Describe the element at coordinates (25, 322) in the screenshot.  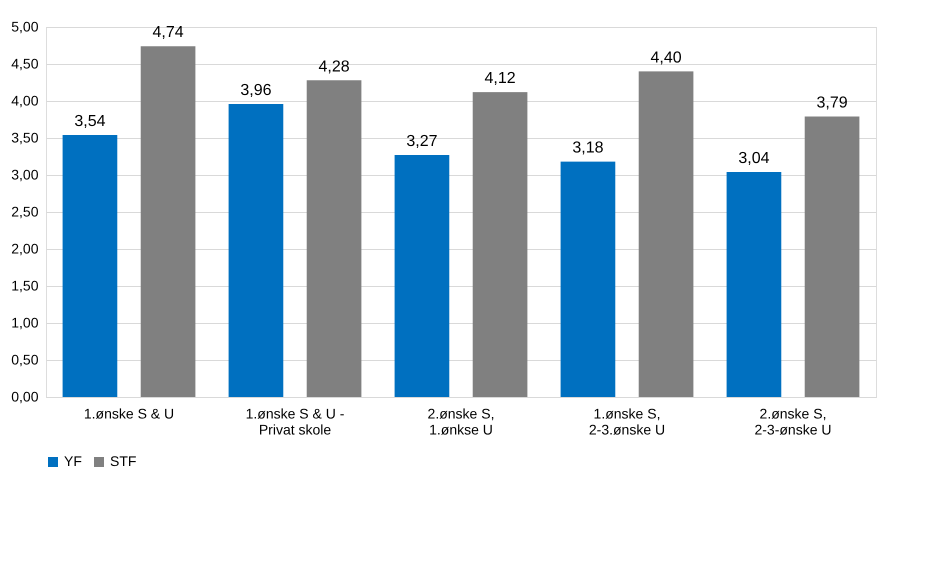
I see `y-tick-label: 1,00` at that location.